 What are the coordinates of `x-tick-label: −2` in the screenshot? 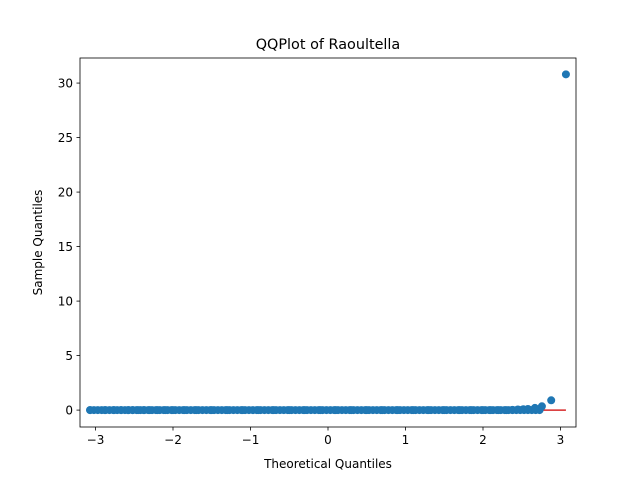 It's located at (173, 440).